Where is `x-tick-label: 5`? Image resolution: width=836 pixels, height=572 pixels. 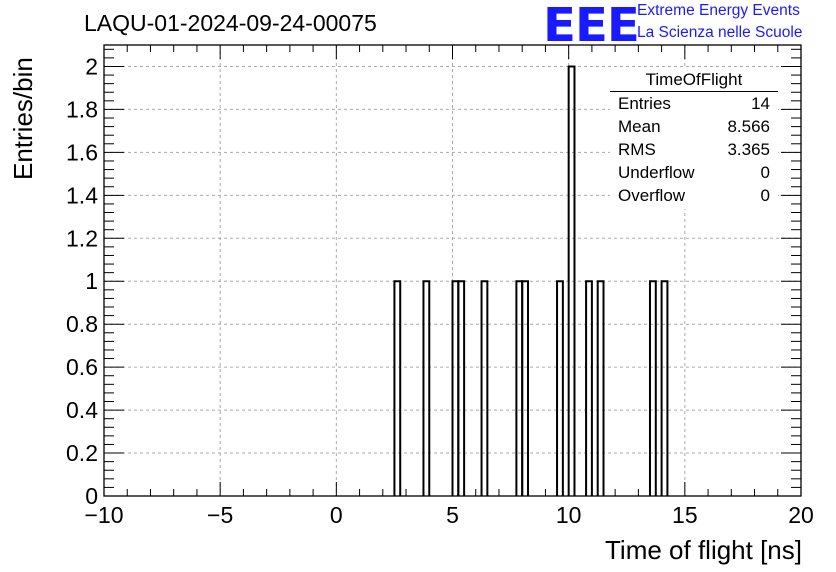 x-tick-label: 5 is located at coordinates (452, 515).